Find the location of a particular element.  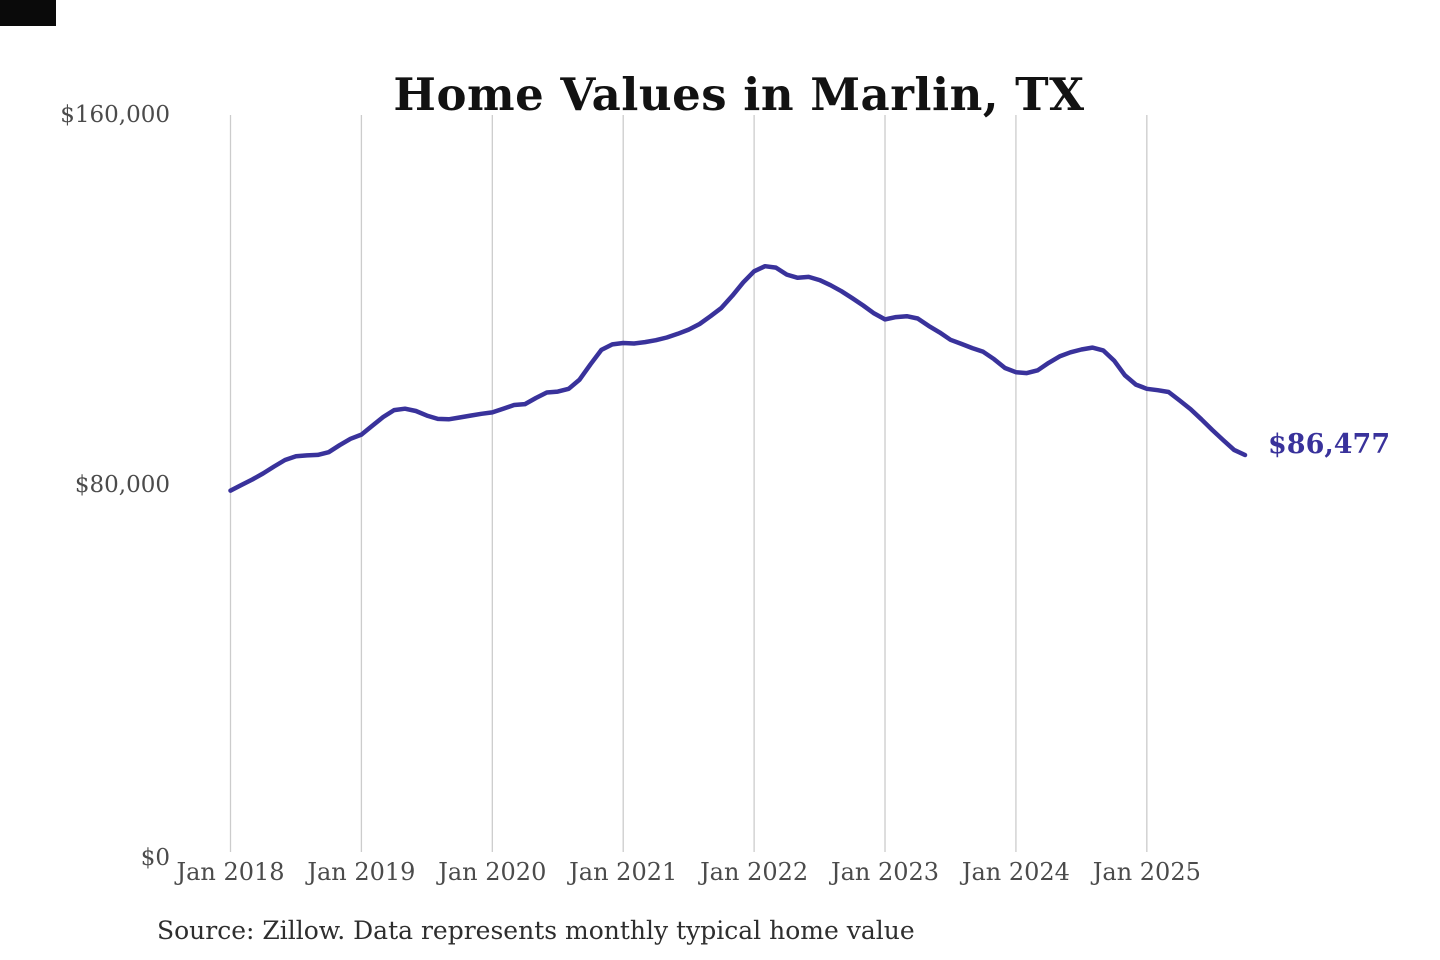

screenshot-corner-artifact is located at coordinates (28, 13).